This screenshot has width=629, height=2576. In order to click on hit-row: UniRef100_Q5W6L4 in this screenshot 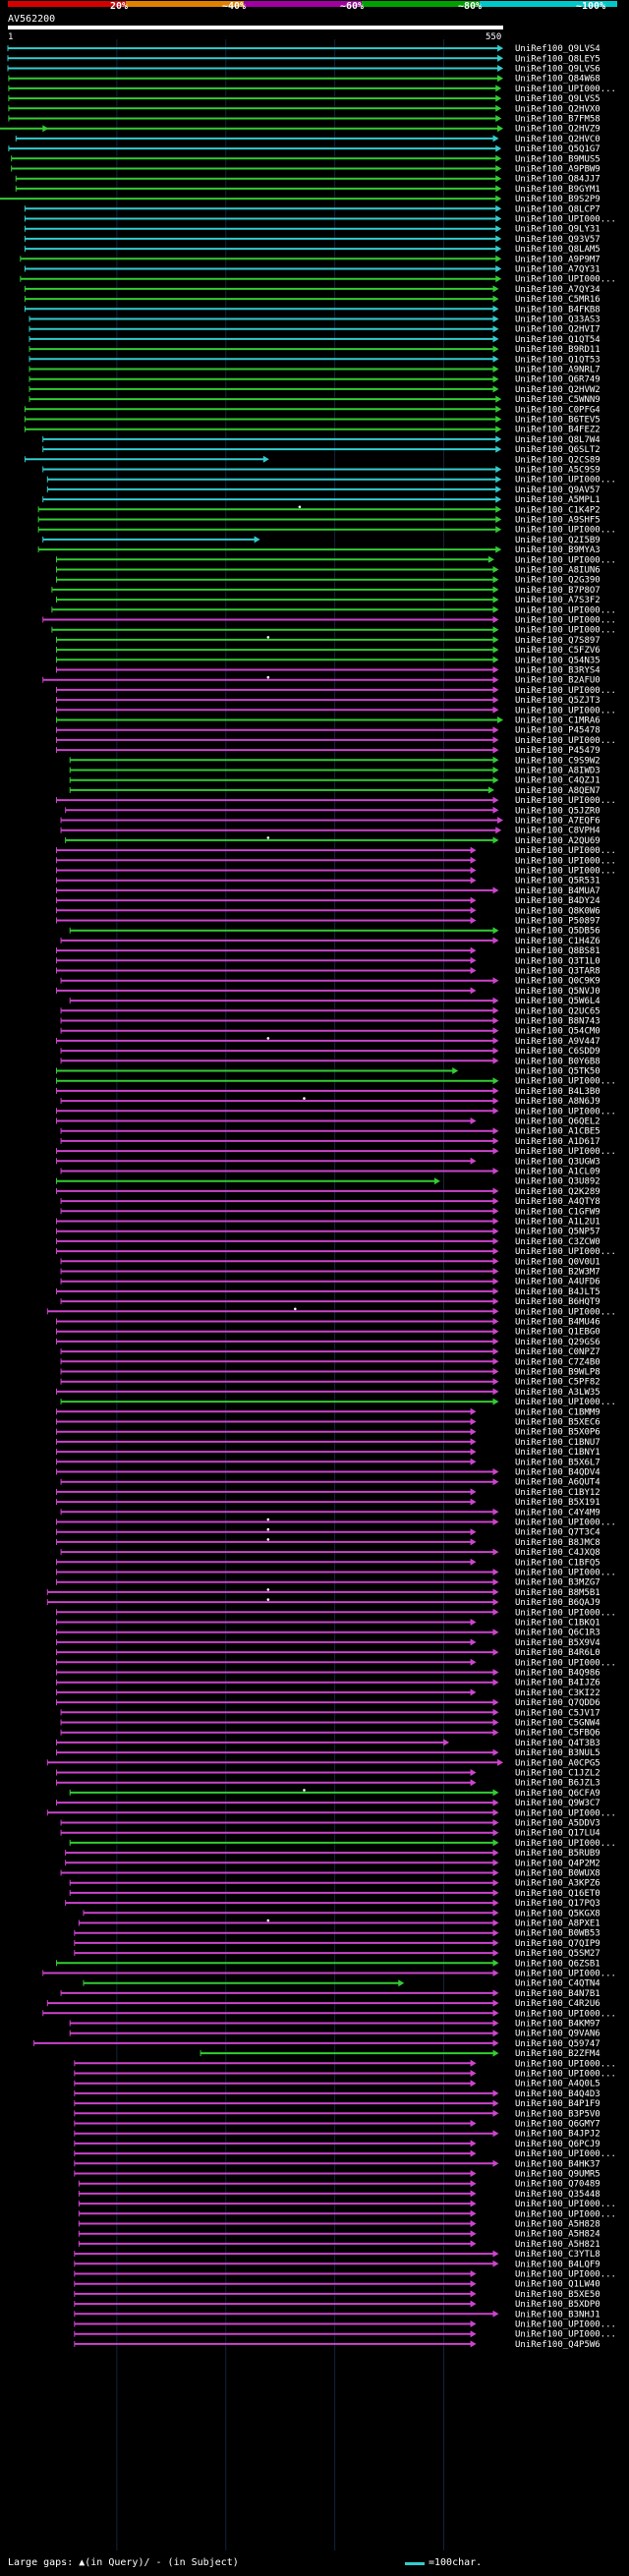, I will do `click(334, 1002)`.